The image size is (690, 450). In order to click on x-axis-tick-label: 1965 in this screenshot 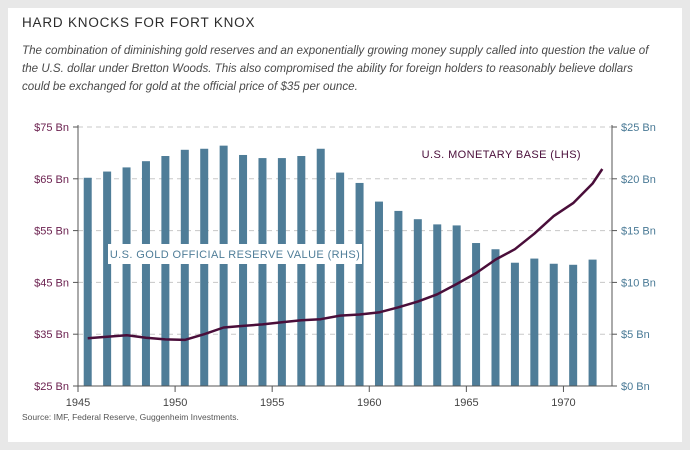, I will do `click(466, 403)`.